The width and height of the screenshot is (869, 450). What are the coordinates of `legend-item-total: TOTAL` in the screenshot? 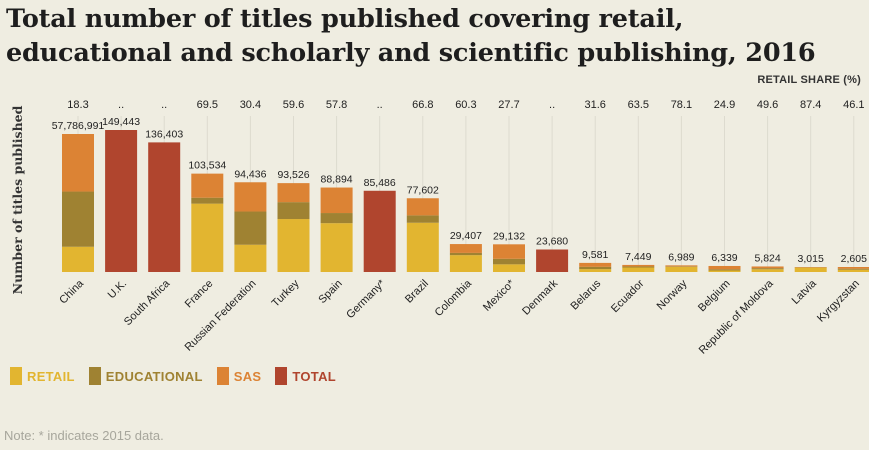 It's located at (305, 376).